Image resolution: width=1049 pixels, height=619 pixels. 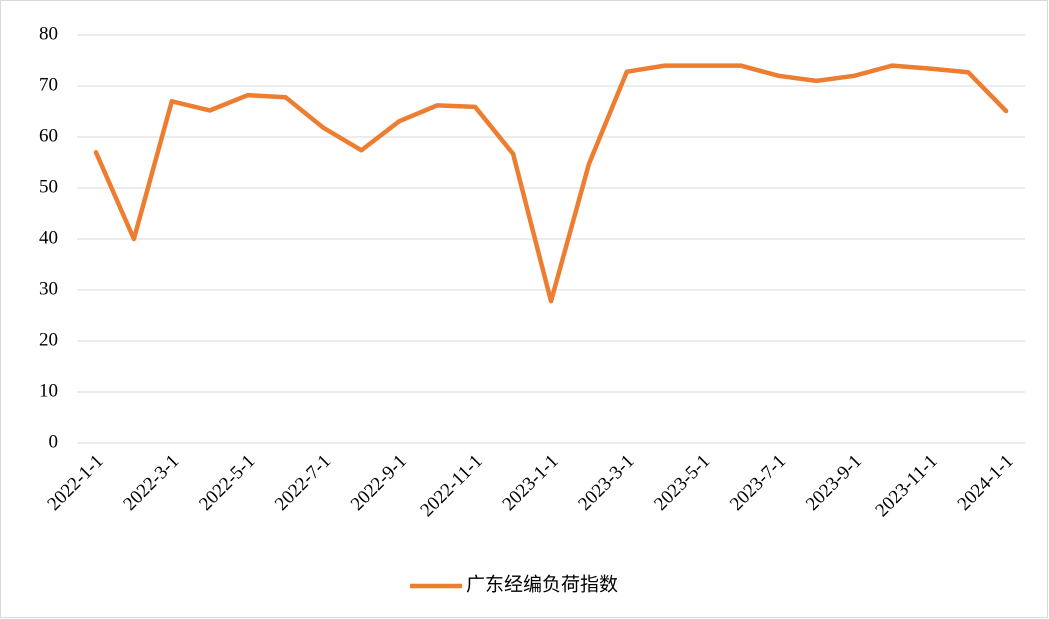 I want to click on y-tick-label: 10, so click(x=48, y=390).